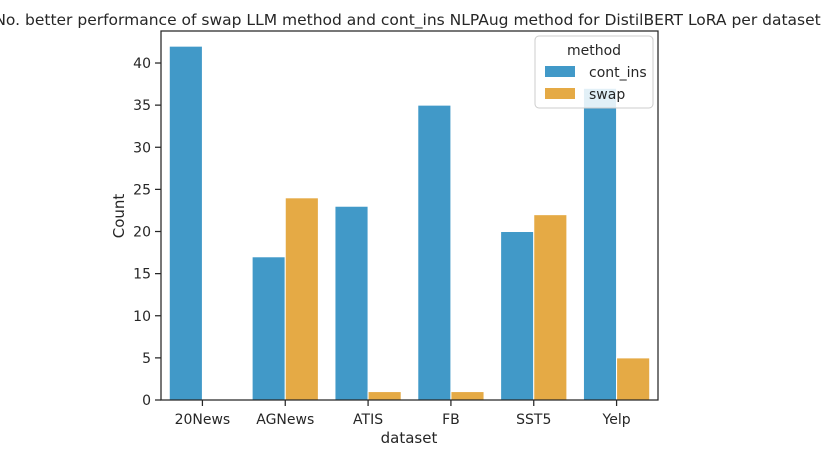 Image resolution: width=821 pixels, height=461 pixels. What do you see at coordinates (560, 93) in the screenshot?
I see `legend-swatch-swap` at bounding box center [560, 93].